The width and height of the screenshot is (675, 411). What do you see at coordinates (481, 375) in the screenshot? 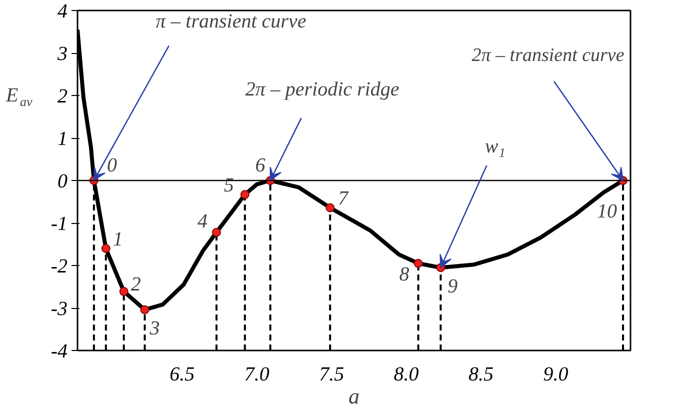
I see `x-tick-label: 8.5` at bounding box center [481, 375].